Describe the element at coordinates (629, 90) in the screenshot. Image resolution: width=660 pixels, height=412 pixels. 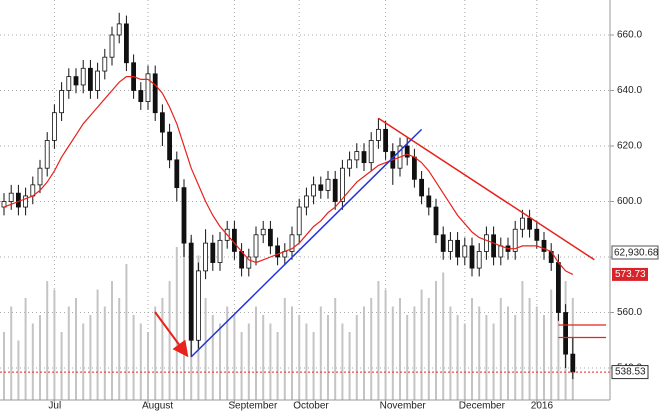
I see `y-tick-label: 640.0` at that location.